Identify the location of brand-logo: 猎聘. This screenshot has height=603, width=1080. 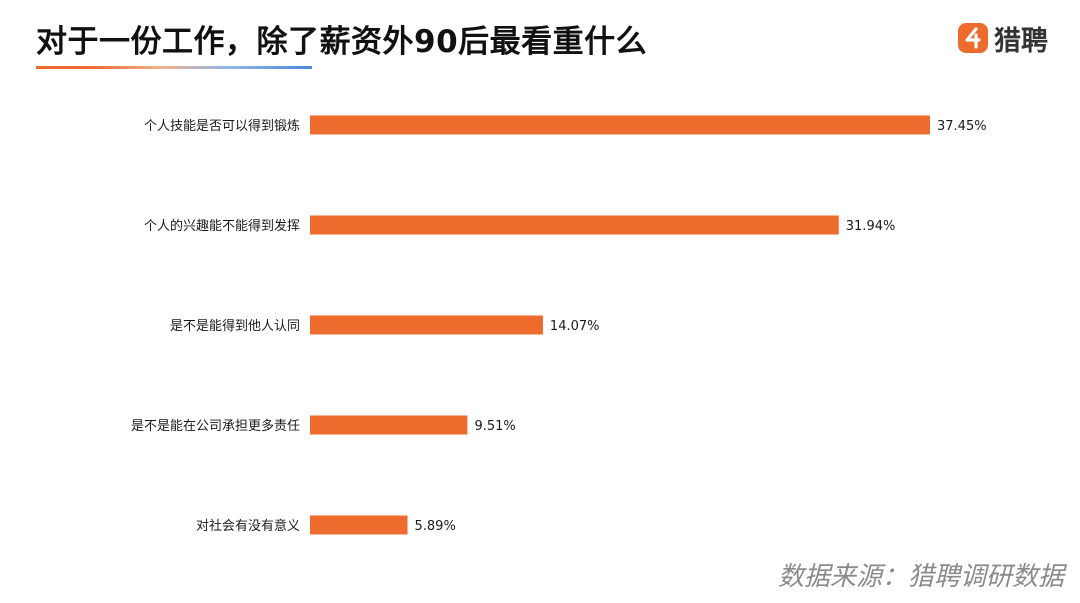
(1003, 38).